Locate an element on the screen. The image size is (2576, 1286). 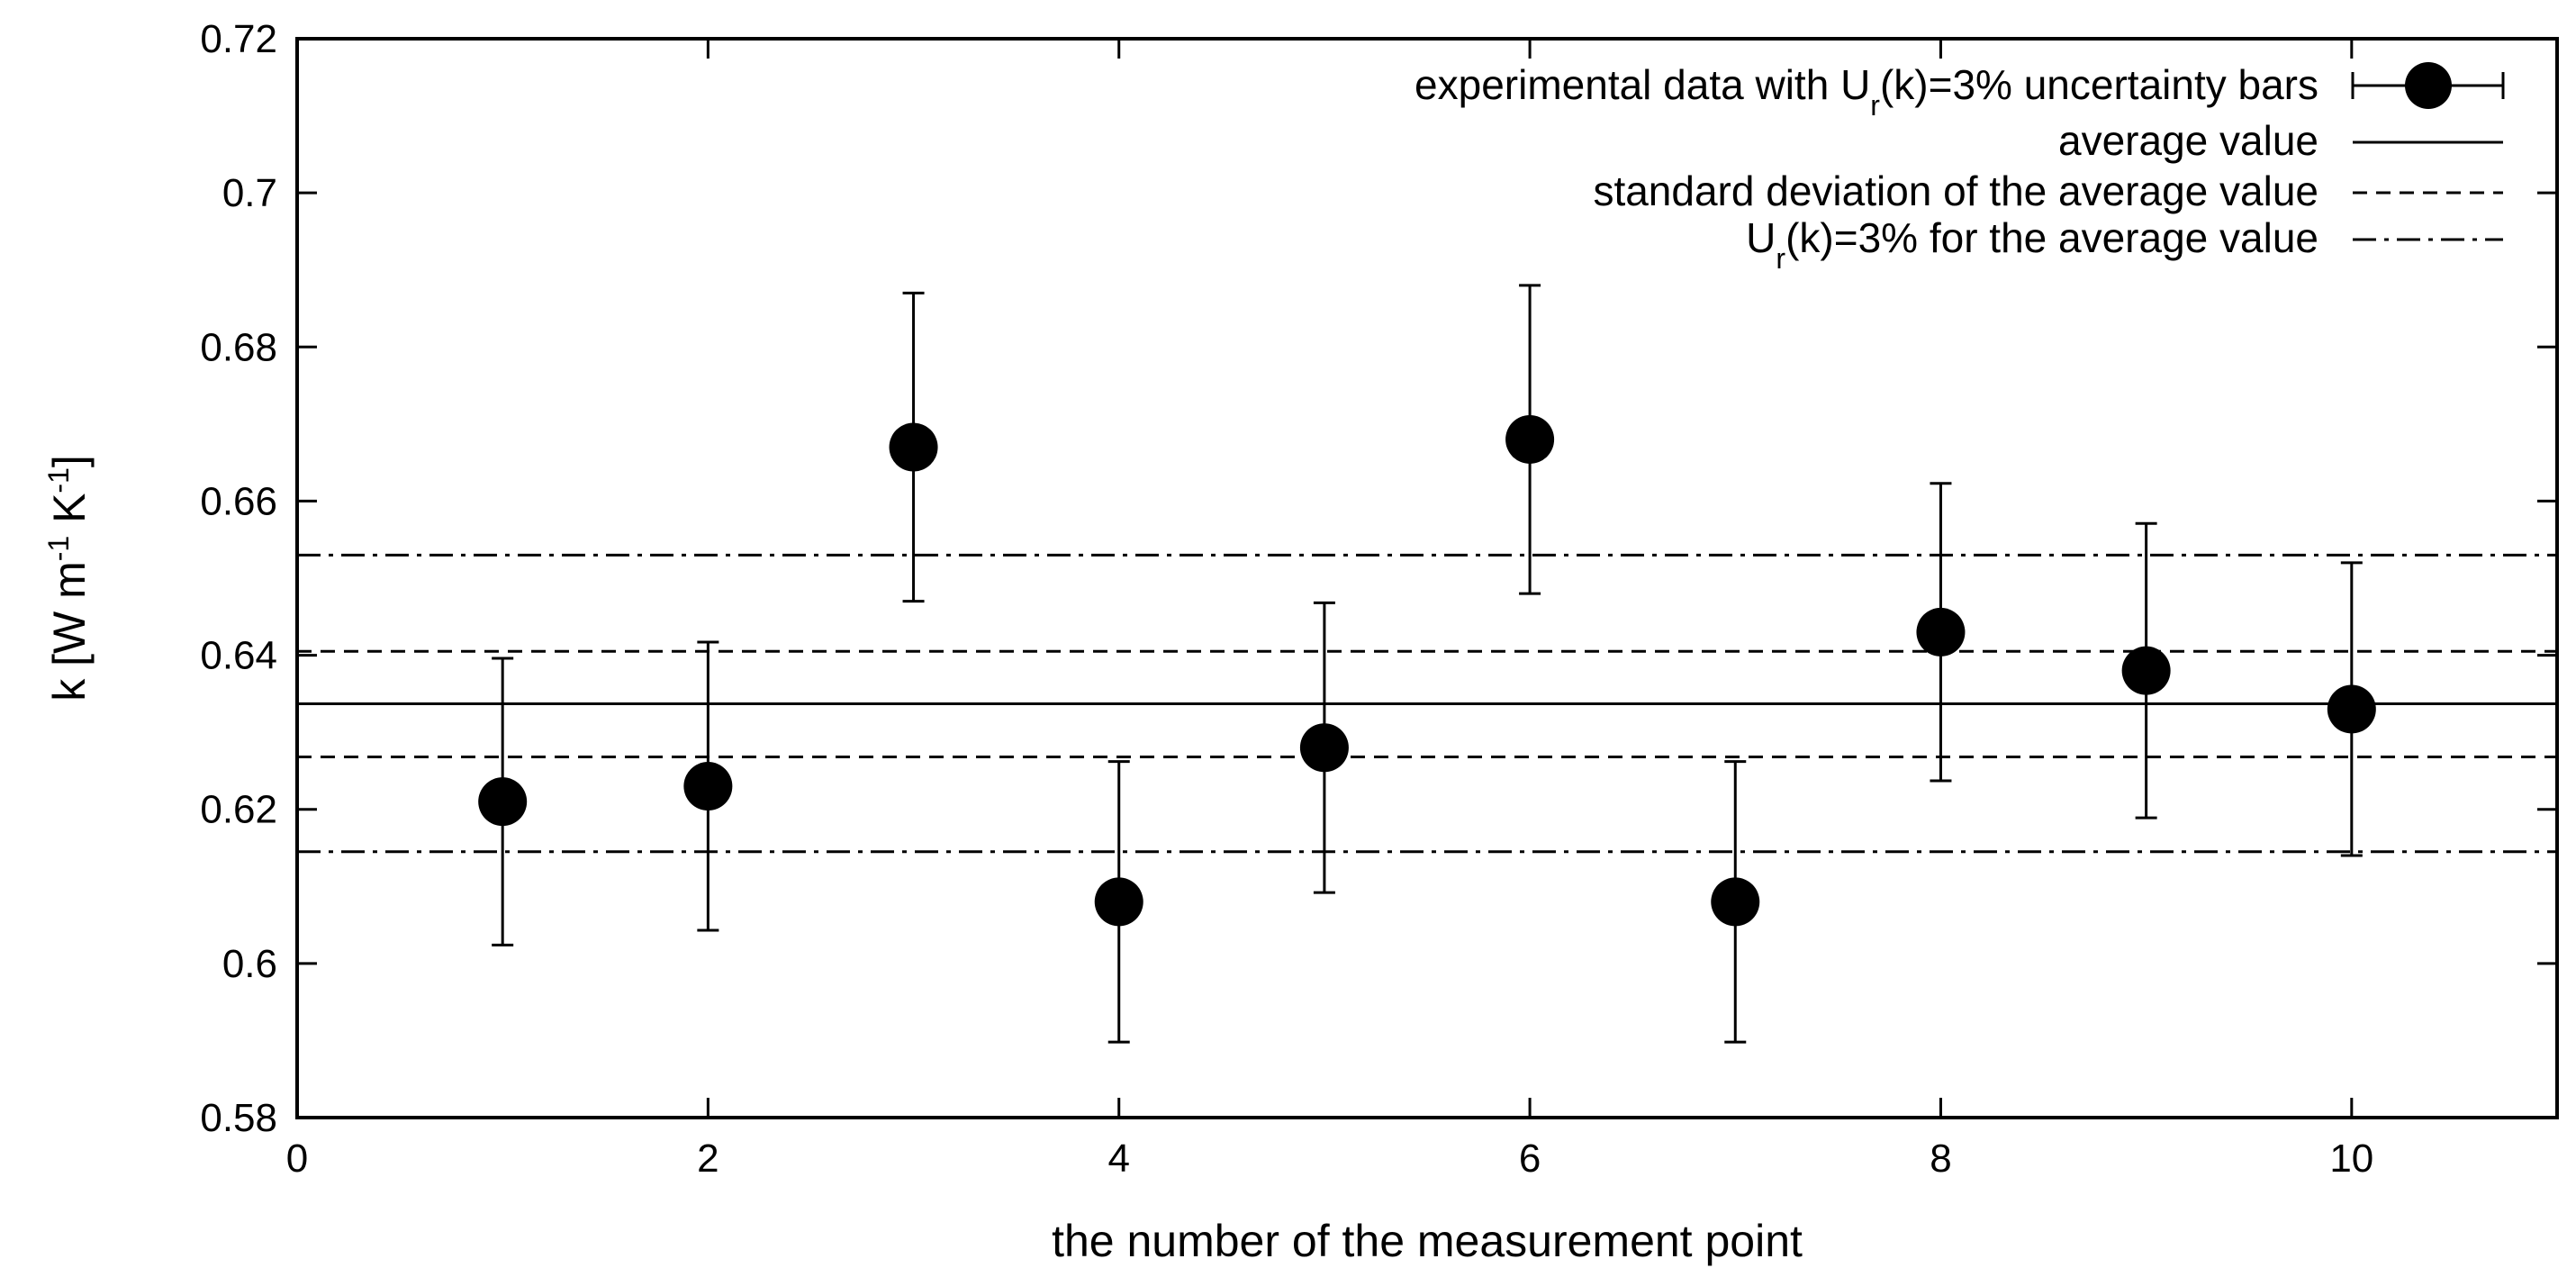
x-tick-label: 6 is located at coordinates (1530, 1159).